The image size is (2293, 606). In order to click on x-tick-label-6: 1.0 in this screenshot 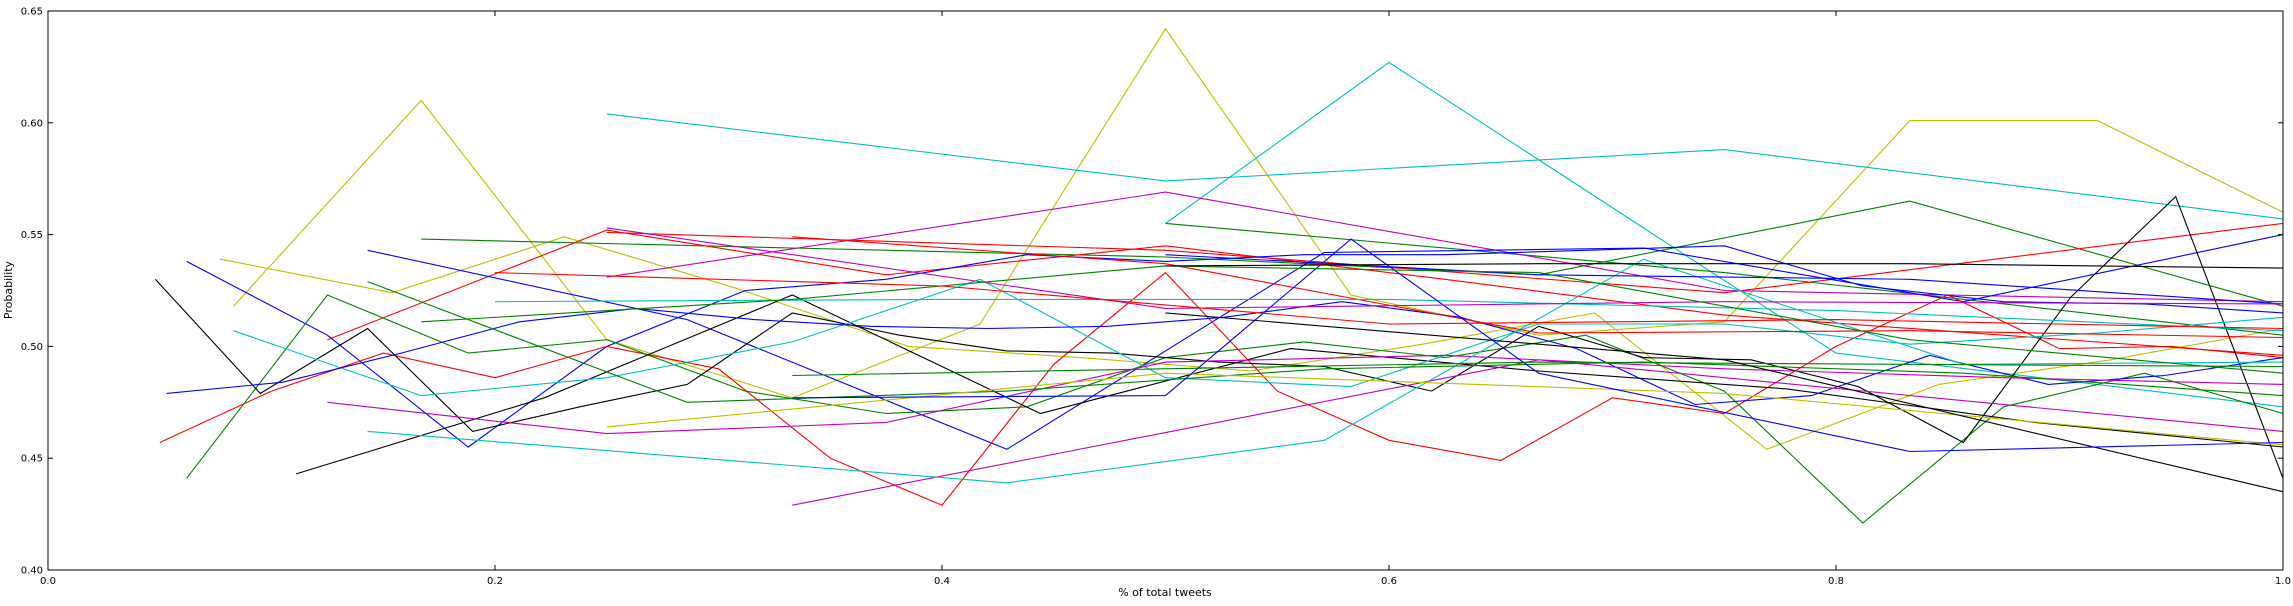, I will do `click(2283, 581)`.